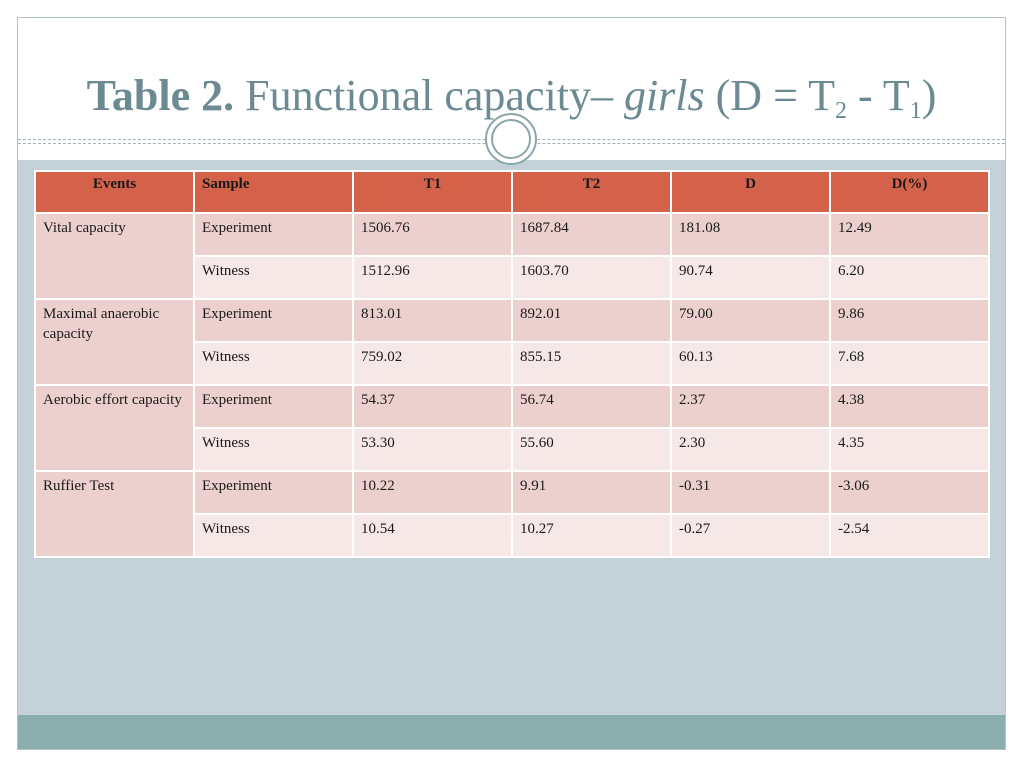 This screenshot has width=1024, height=768. I want to click on header-t2: T2, so click(591, 192).